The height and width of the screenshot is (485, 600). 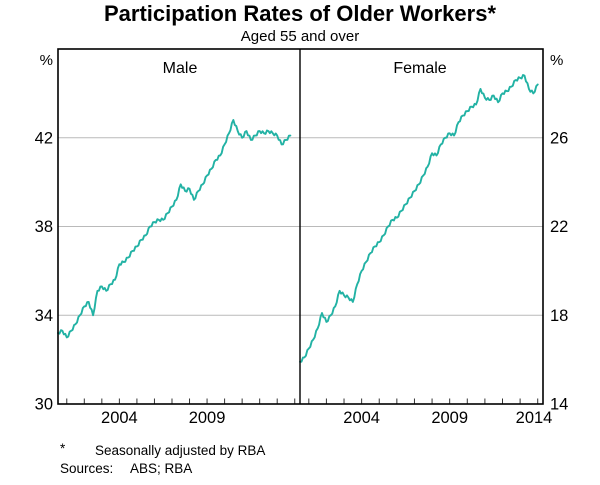 I want to click on chart-subtitle: Aged 55 and over, so click(x=300, y=36).